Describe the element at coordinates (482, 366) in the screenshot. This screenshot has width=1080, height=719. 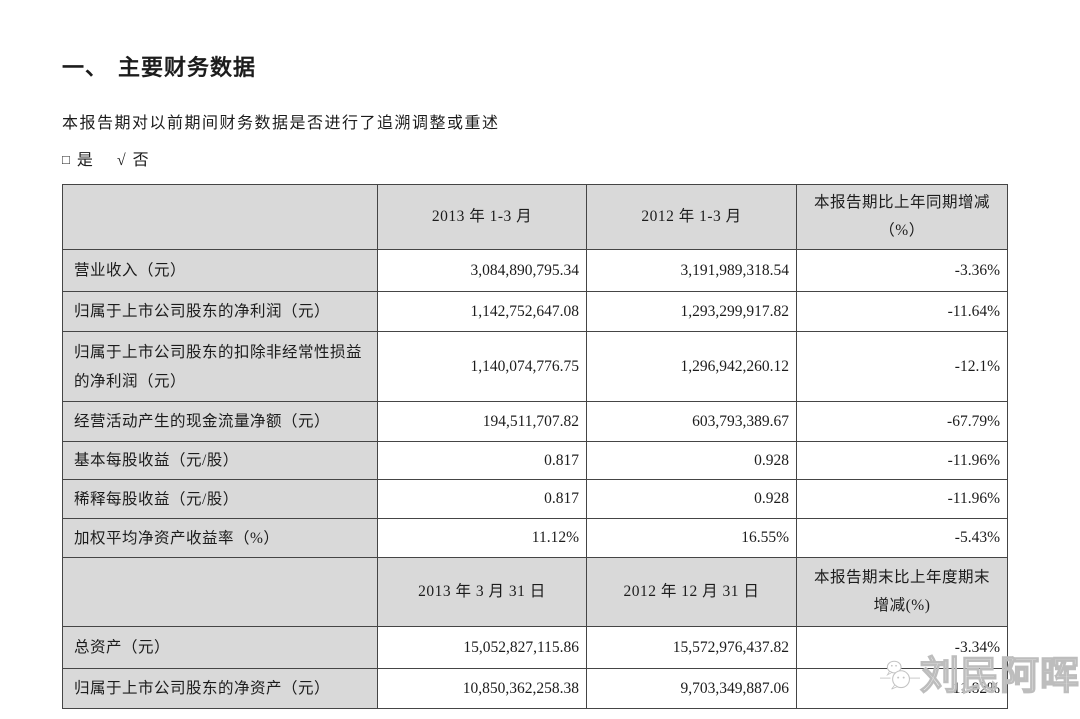
I see `value-current: 1,140,074,776.75` at that location.